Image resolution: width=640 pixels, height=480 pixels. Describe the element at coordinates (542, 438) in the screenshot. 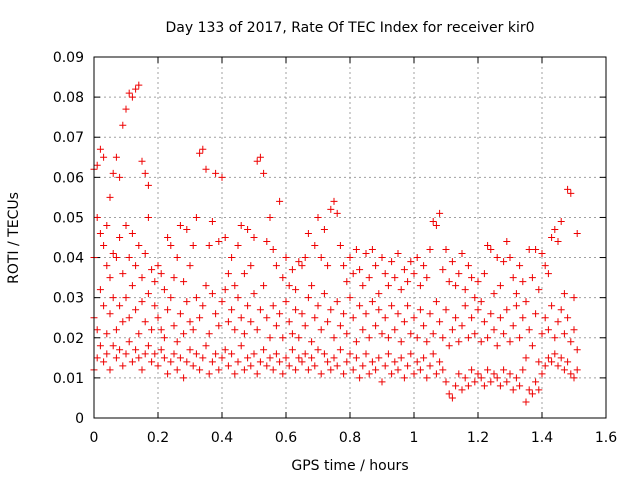

I see `x-tick-label: 1.4` at that location.